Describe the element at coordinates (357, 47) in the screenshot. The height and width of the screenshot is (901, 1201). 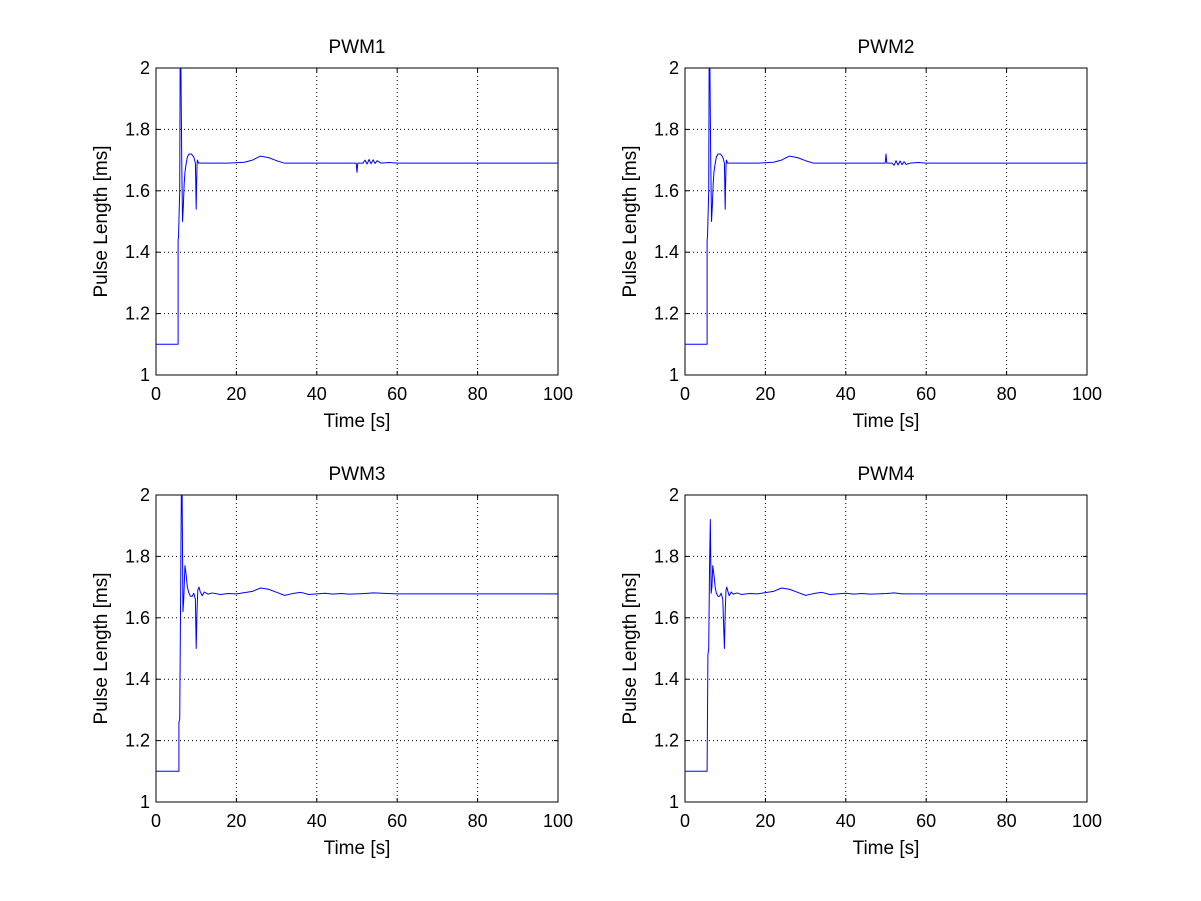
I see `subplot-title: PWM1` at that location.